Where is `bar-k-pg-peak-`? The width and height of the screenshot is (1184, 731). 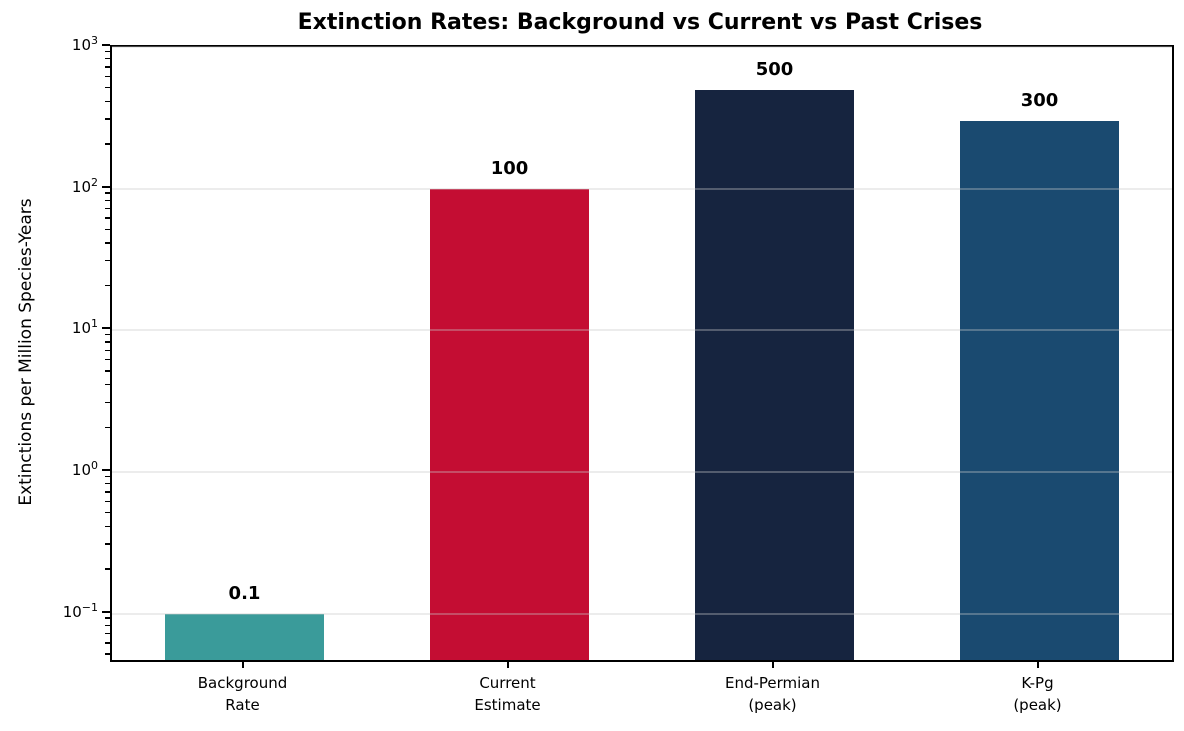 bar-k-pg-peak- is located at coordinates (1039, 390).